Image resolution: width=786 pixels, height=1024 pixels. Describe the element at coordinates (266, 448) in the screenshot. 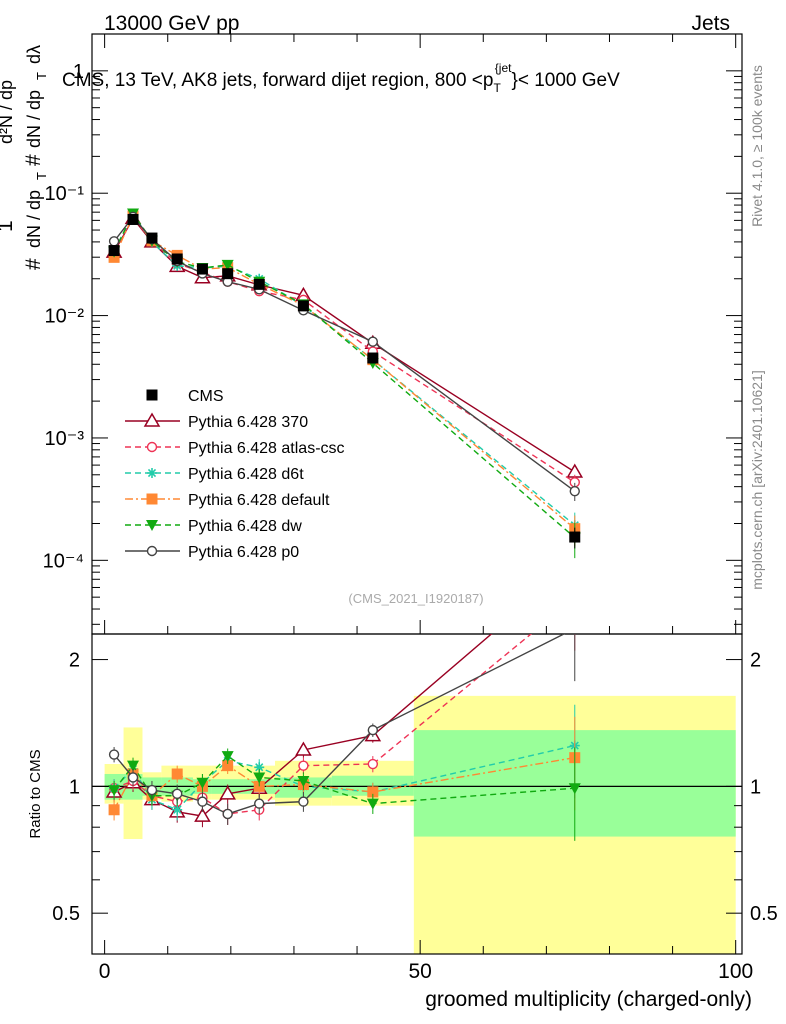

I see `legend-label: Pythia 6.428 atlas-csc` at that location.